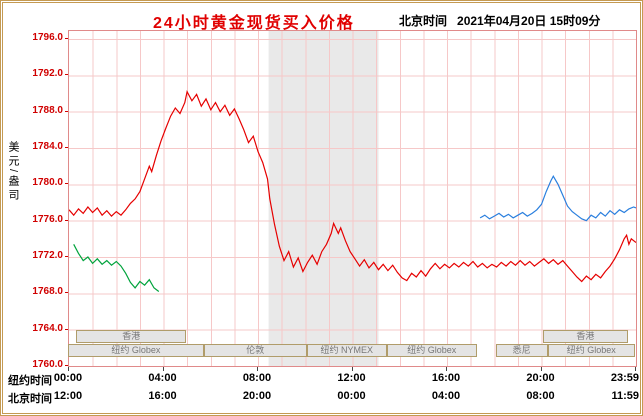  Describe the element at coordinates (254, 23) in the screenshot. I see `chart-title: 24小时黄金现货买入价格` at that location.